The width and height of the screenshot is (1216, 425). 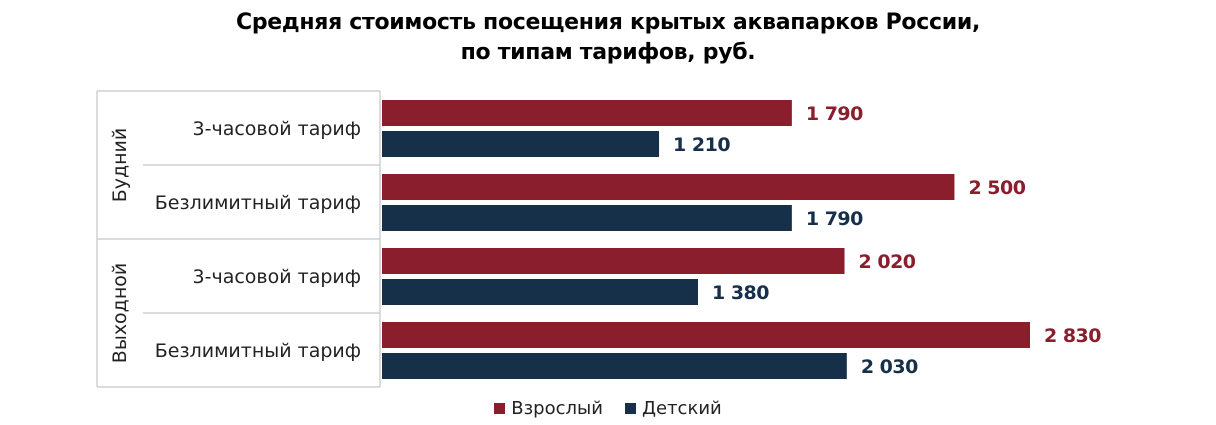 What do you see at coordinates (887, 262) in the screenshot?
I see `data-label: 2 020` at bounding box center [887, 262].